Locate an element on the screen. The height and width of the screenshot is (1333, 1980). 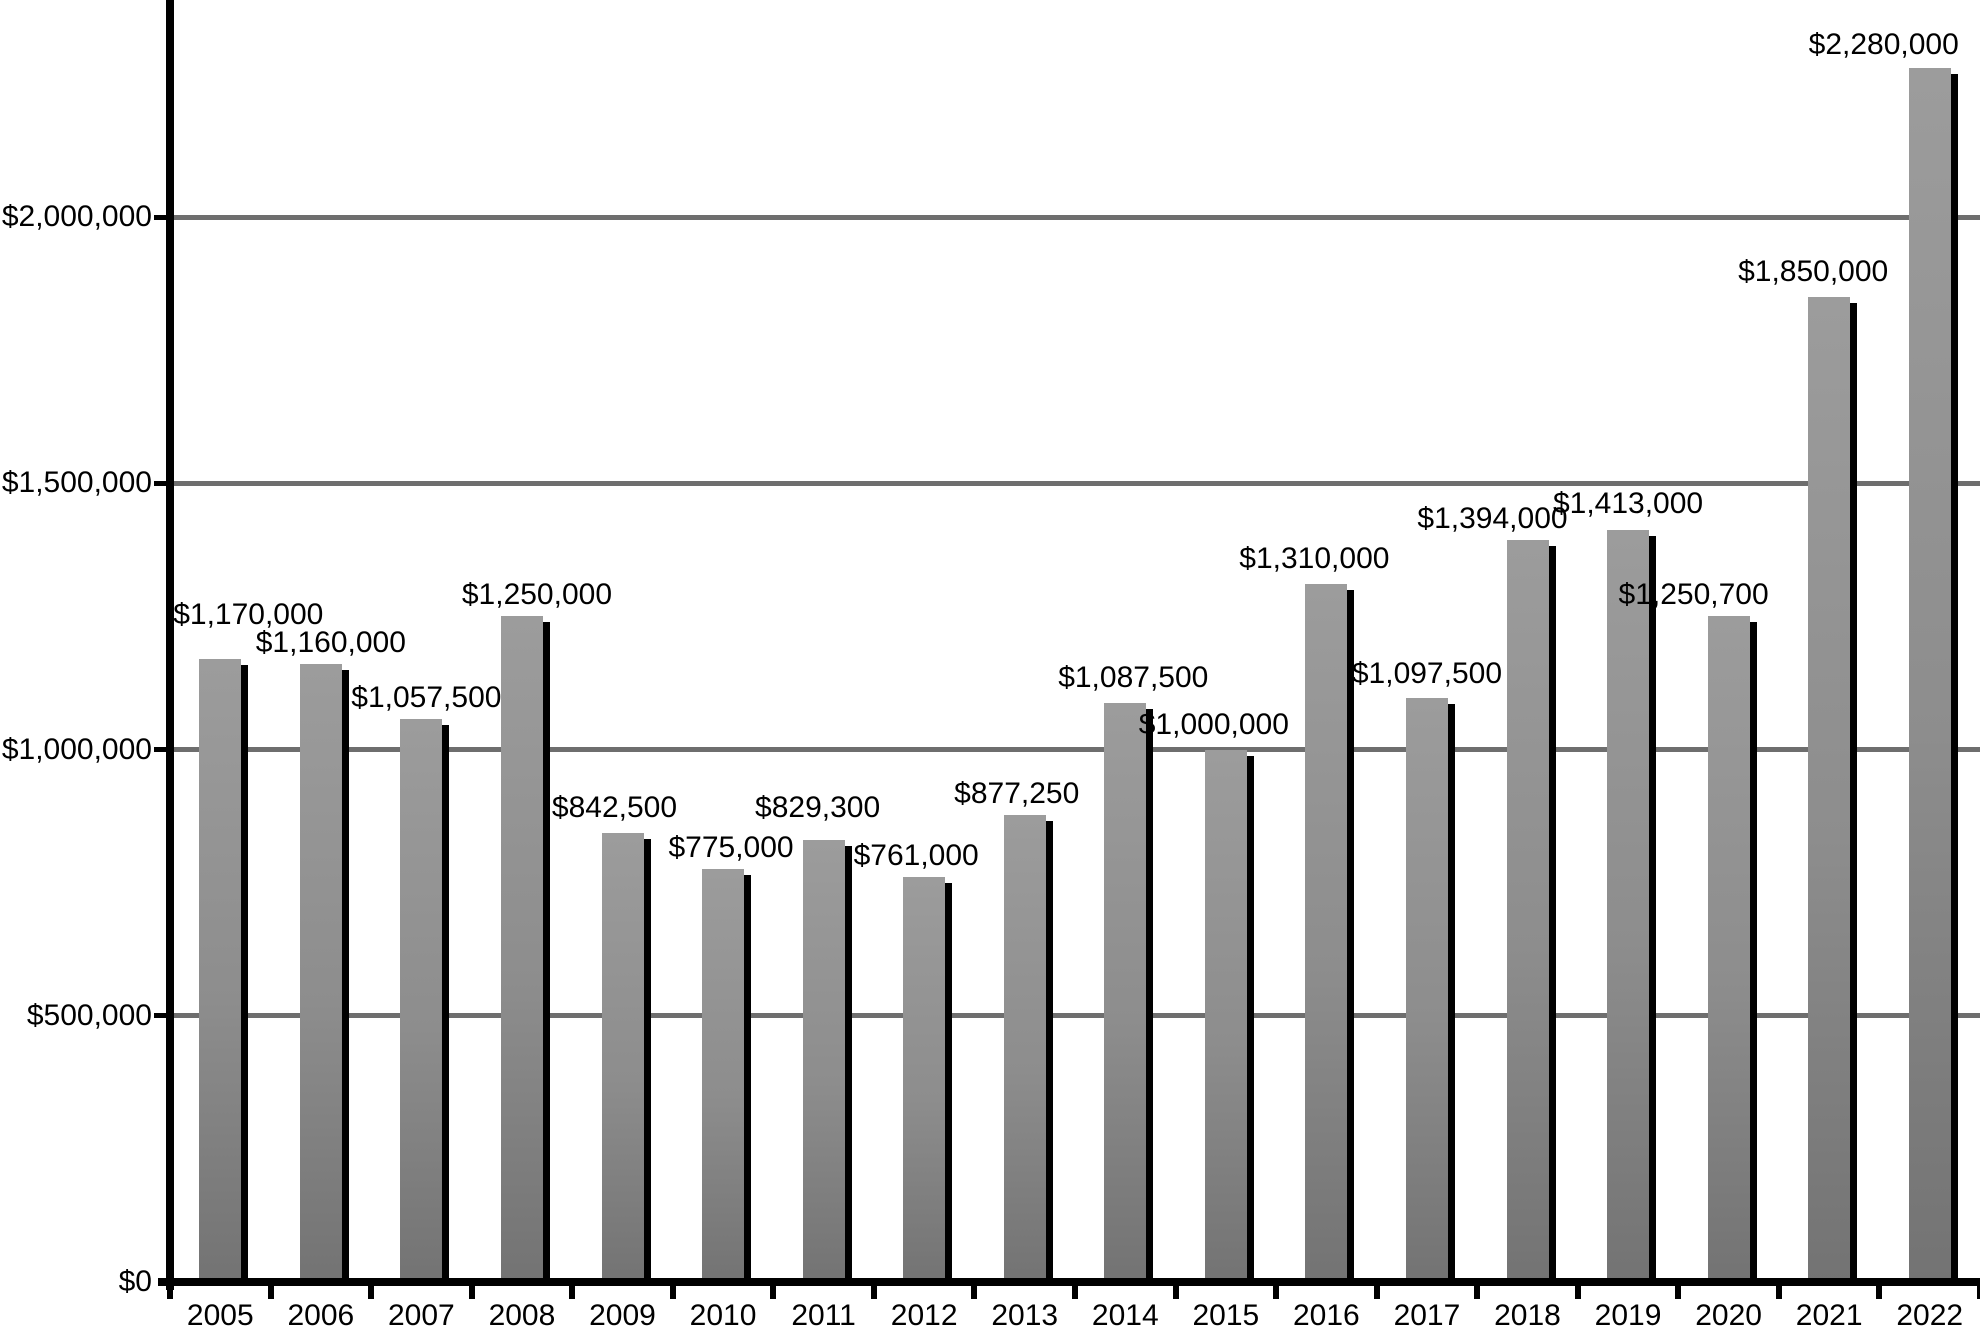
bar-shadow-2015 is located at coordinates (1250, 1018).